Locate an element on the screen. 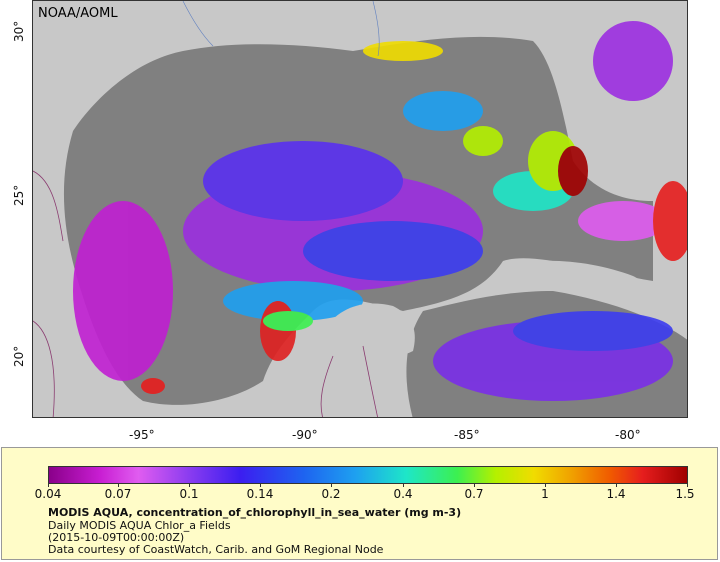  lon-label-90: -90° is located at coordinates (305, 435).